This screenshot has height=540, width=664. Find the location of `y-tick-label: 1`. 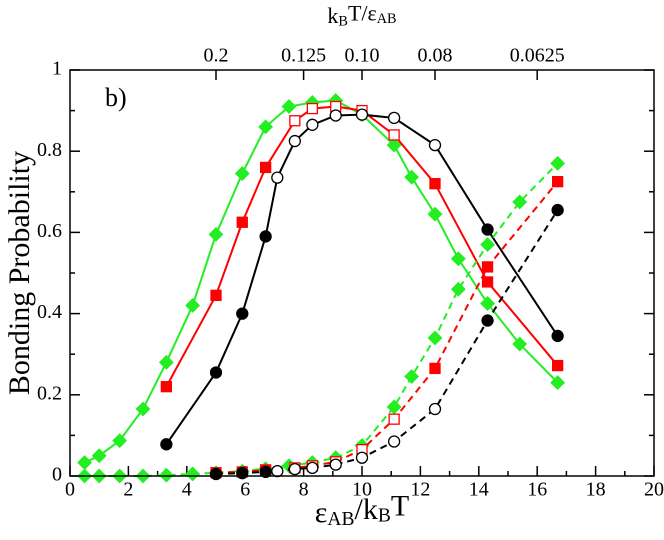

y-tick-label: 1 is located at coordinates (57, 69).